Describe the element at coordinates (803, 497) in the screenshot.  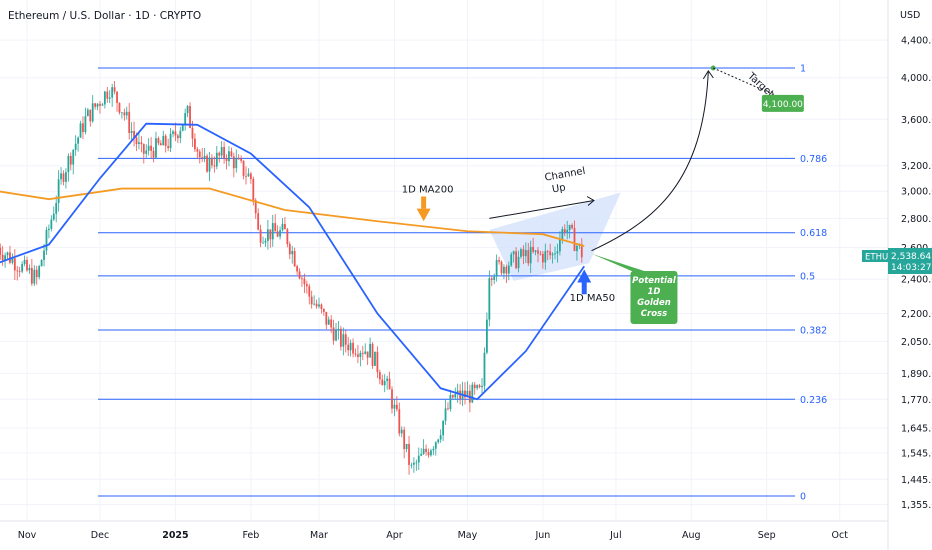
I see `fib-label: 0` at that location.